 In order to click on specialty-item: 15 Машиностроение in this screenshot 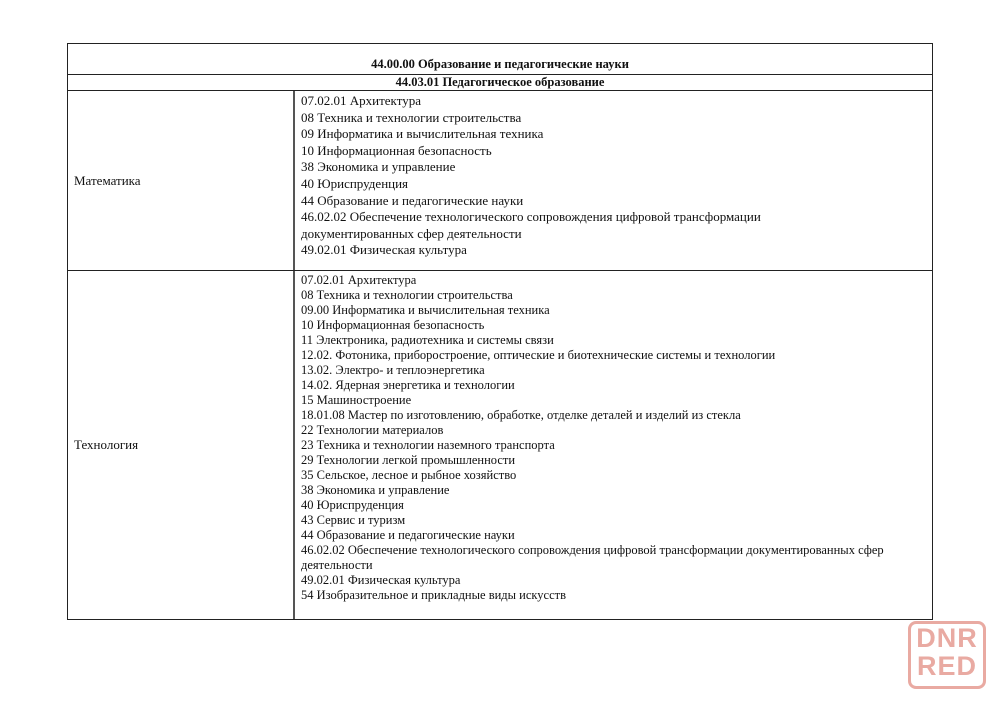, I will do `click(356, 400)`.